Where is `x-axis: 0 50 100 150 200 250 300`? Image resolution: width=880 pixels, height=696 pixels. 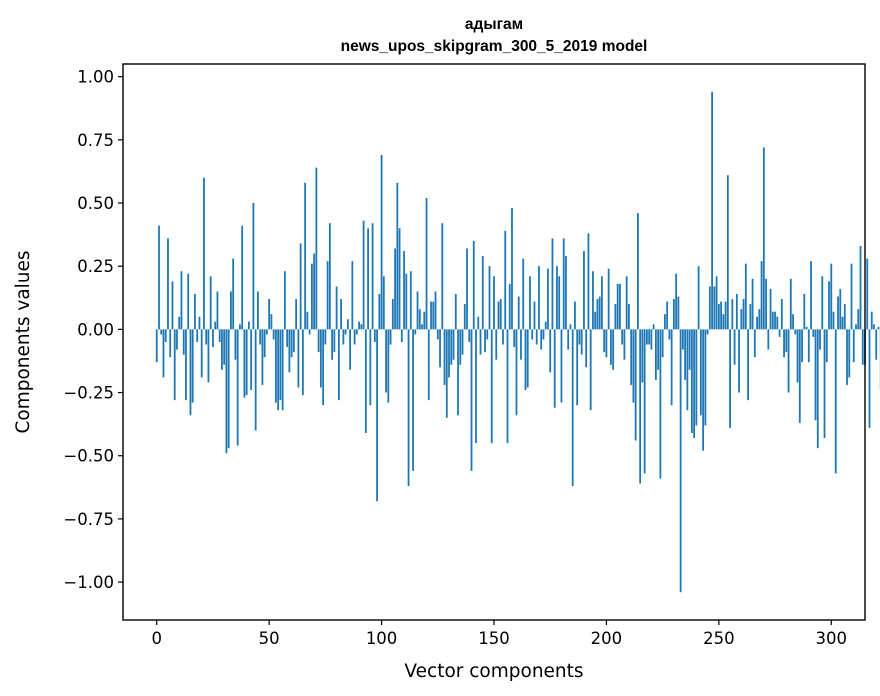 x-axis: 0 50 100 150 200 250 300 is located at coordinates (499, 634).